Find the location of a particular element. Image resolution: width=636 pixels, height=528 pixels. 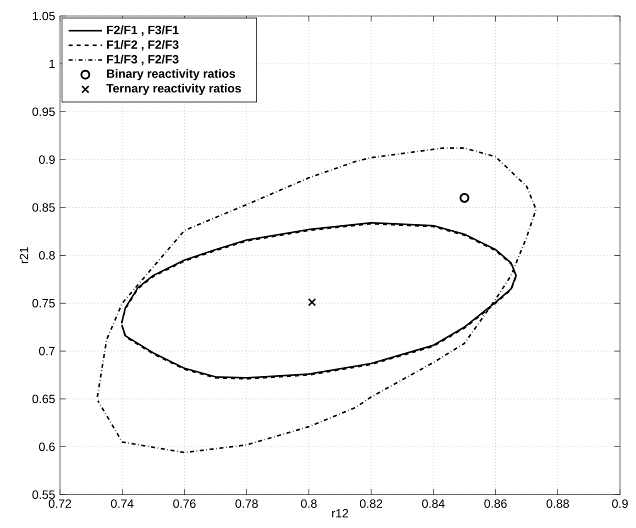

y-tick-label: 0.7 is located at coordinates (47, 351).